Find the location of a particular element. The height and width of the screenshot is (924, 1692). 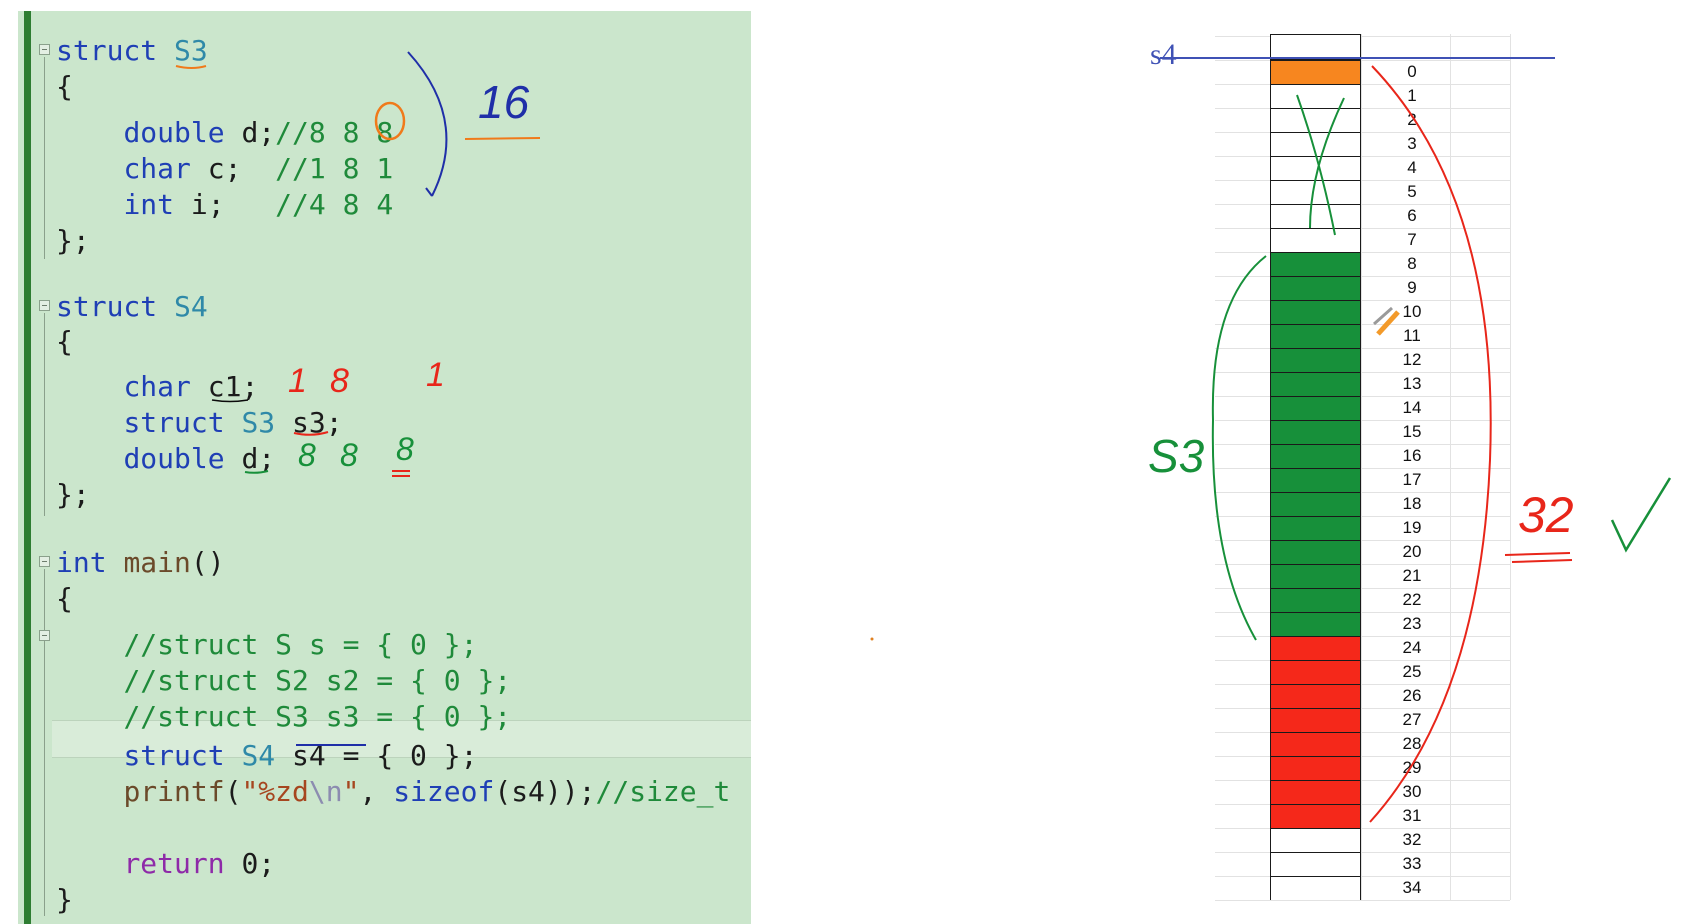

code-token: } is located at coordinates (64, 899).